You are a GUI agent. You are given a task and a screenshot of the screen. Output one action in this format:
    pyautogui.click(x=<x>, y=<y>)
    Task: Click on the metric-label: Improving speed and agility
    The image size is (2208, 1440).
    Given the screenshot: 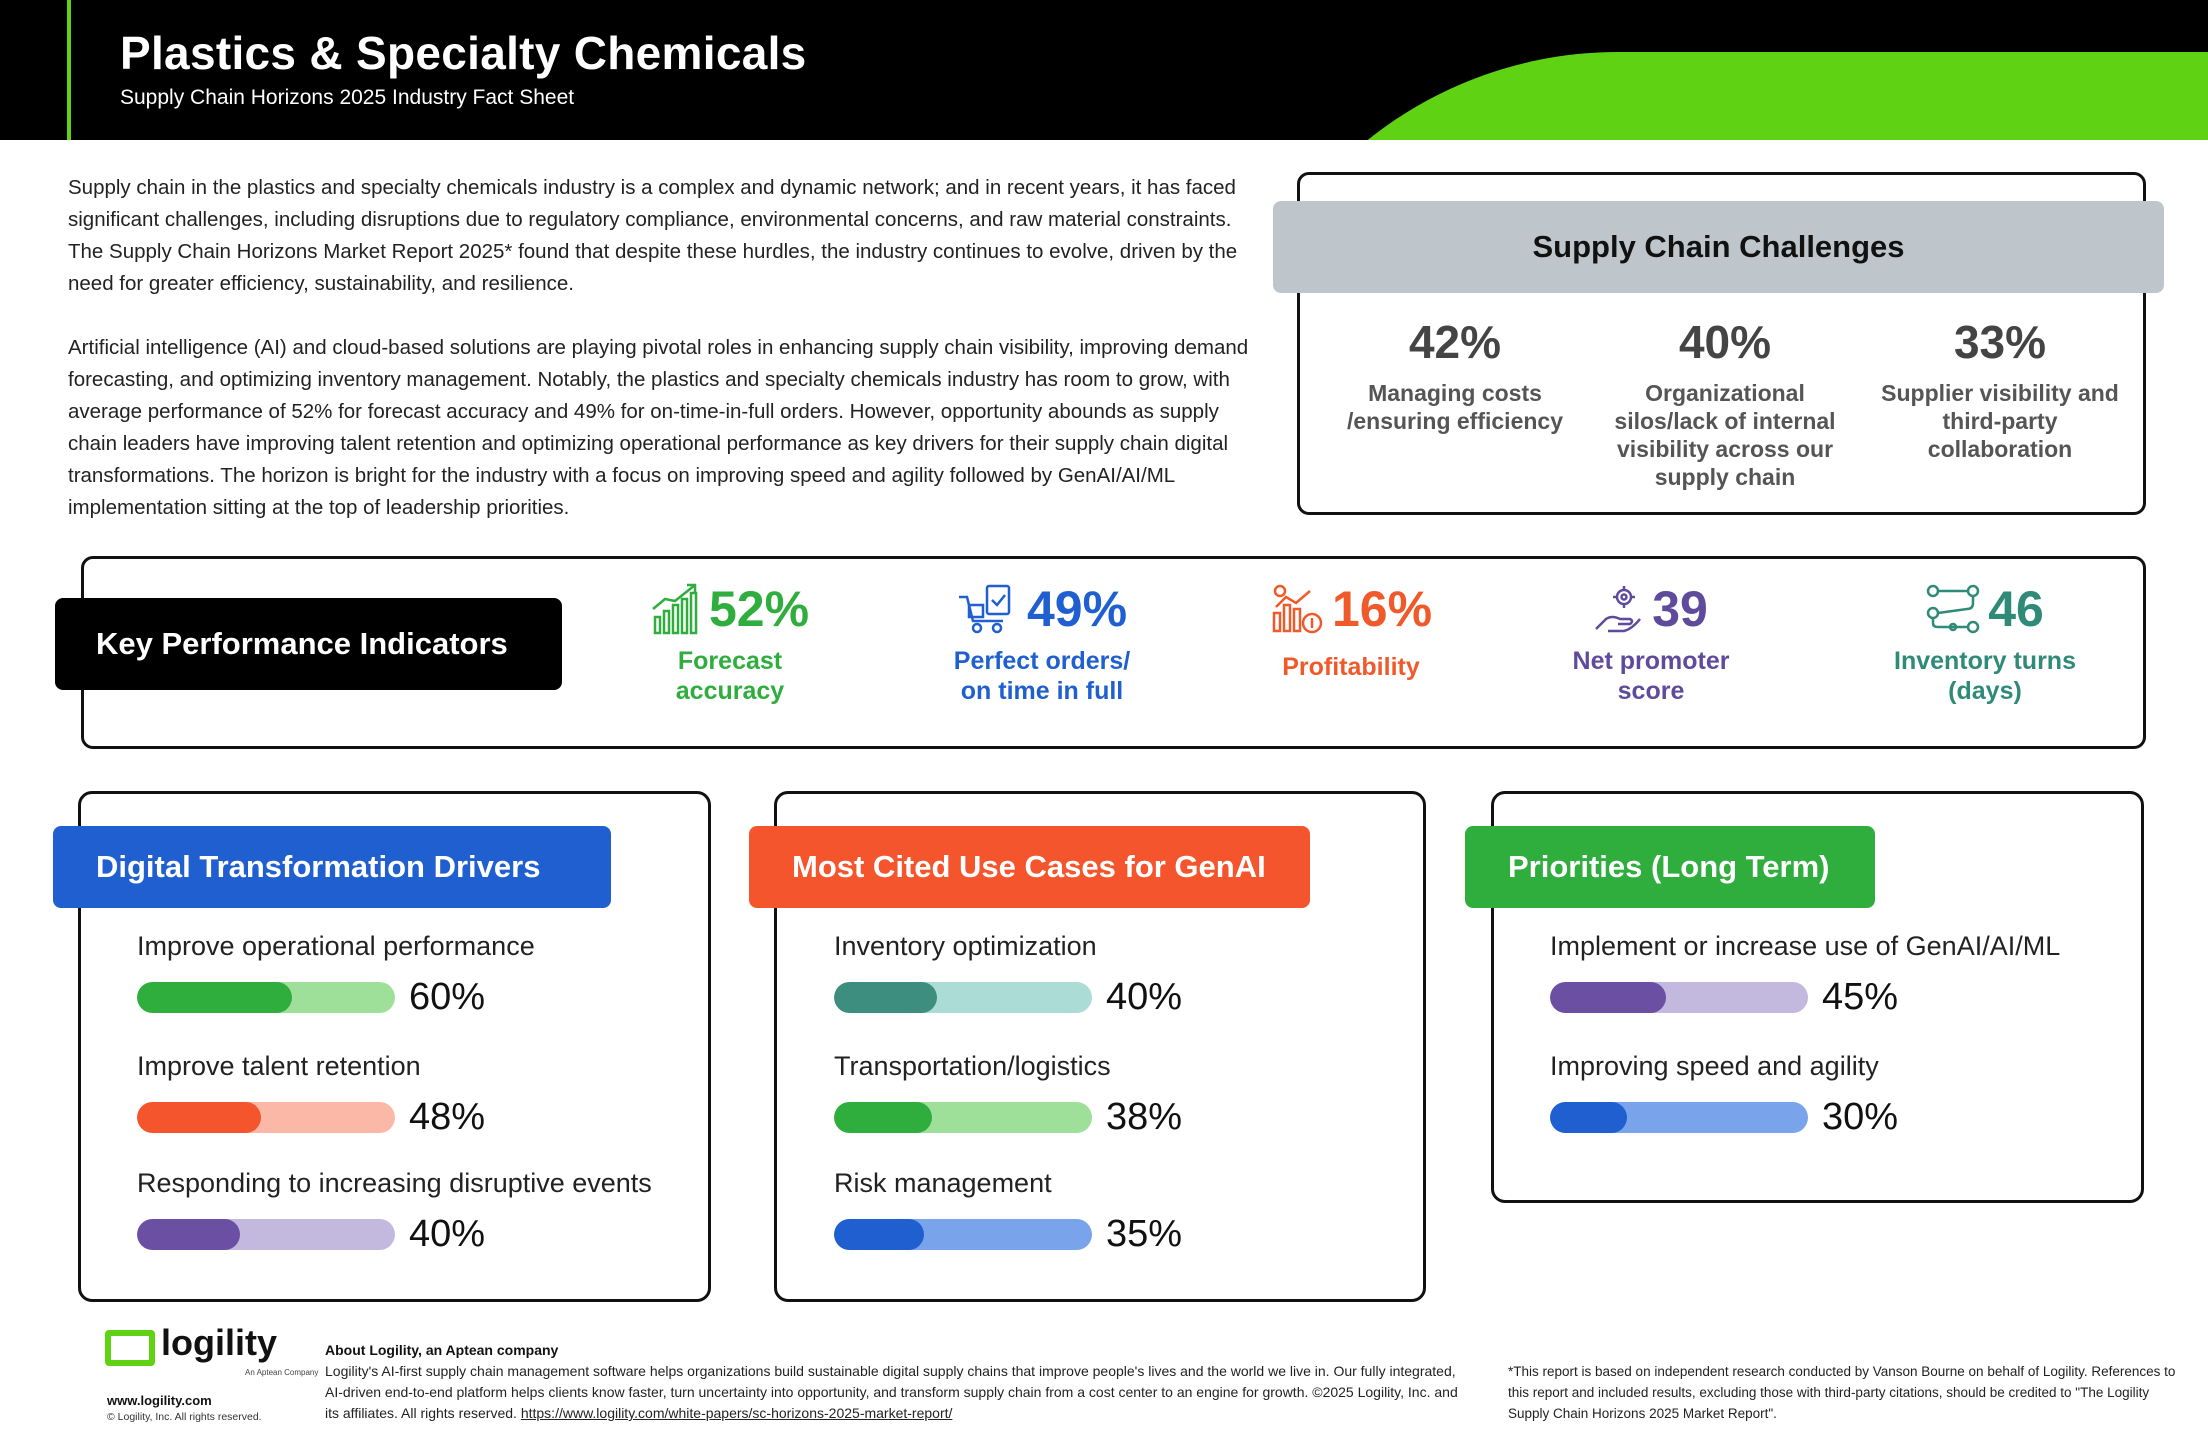 What is the action you would take?
    pyautogui.click(x=1714, y=1066)
    